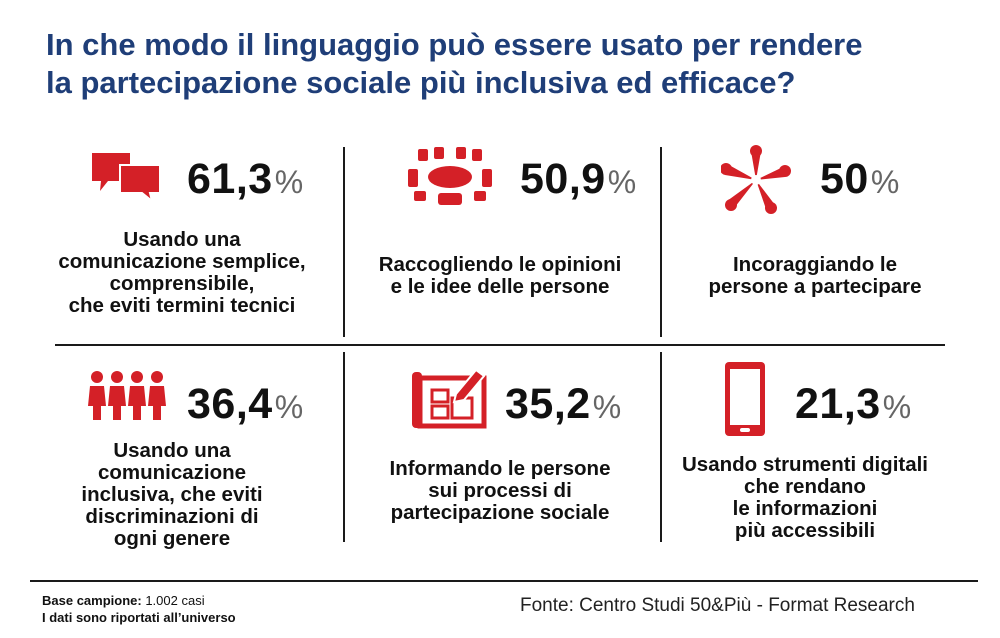 Image resolution: width=1000 pixels, height=638 pixels. I want to click on grid-divider-v2, so click(661, 242).